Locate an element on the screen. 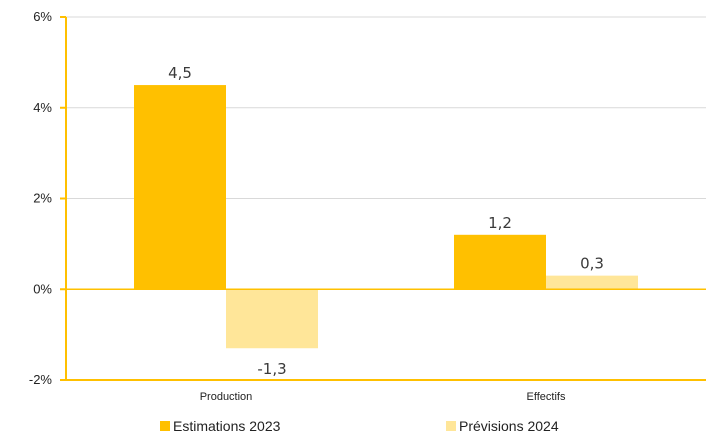 The height and width of the screenshot is (438, 706). y-tick-label: 2% is located at coordinates (42, 198).